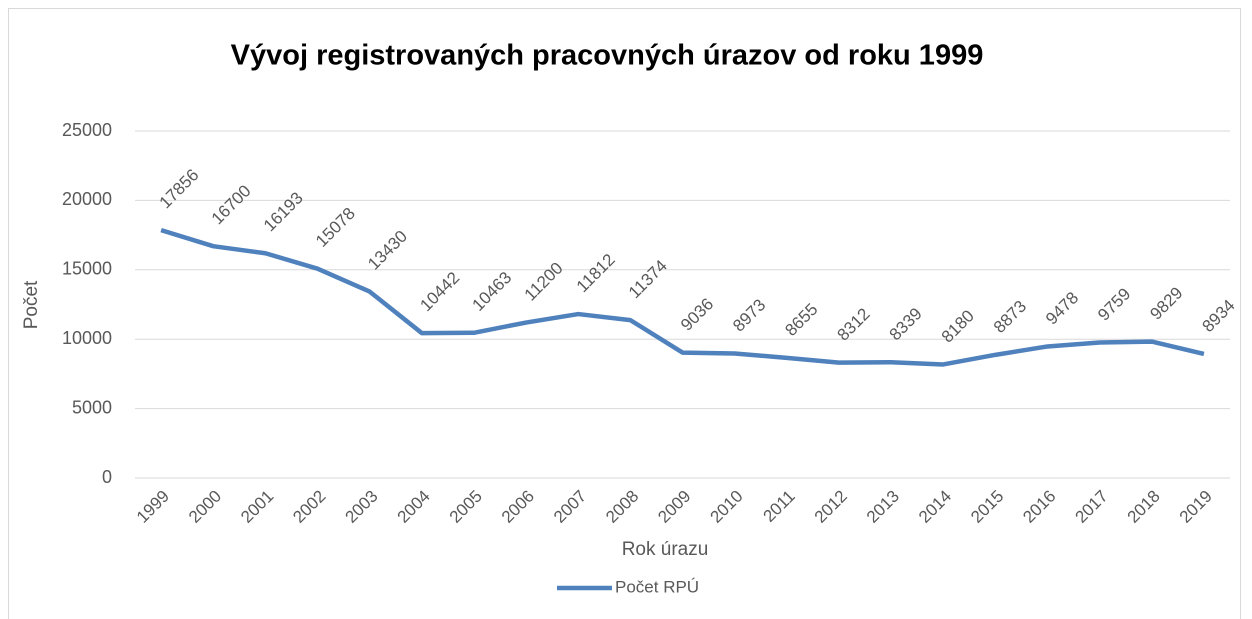 Image resolution: width=1252 pixels, height=619 pixels. I want to click on x-tick-label: 2006, so click(518, 507).